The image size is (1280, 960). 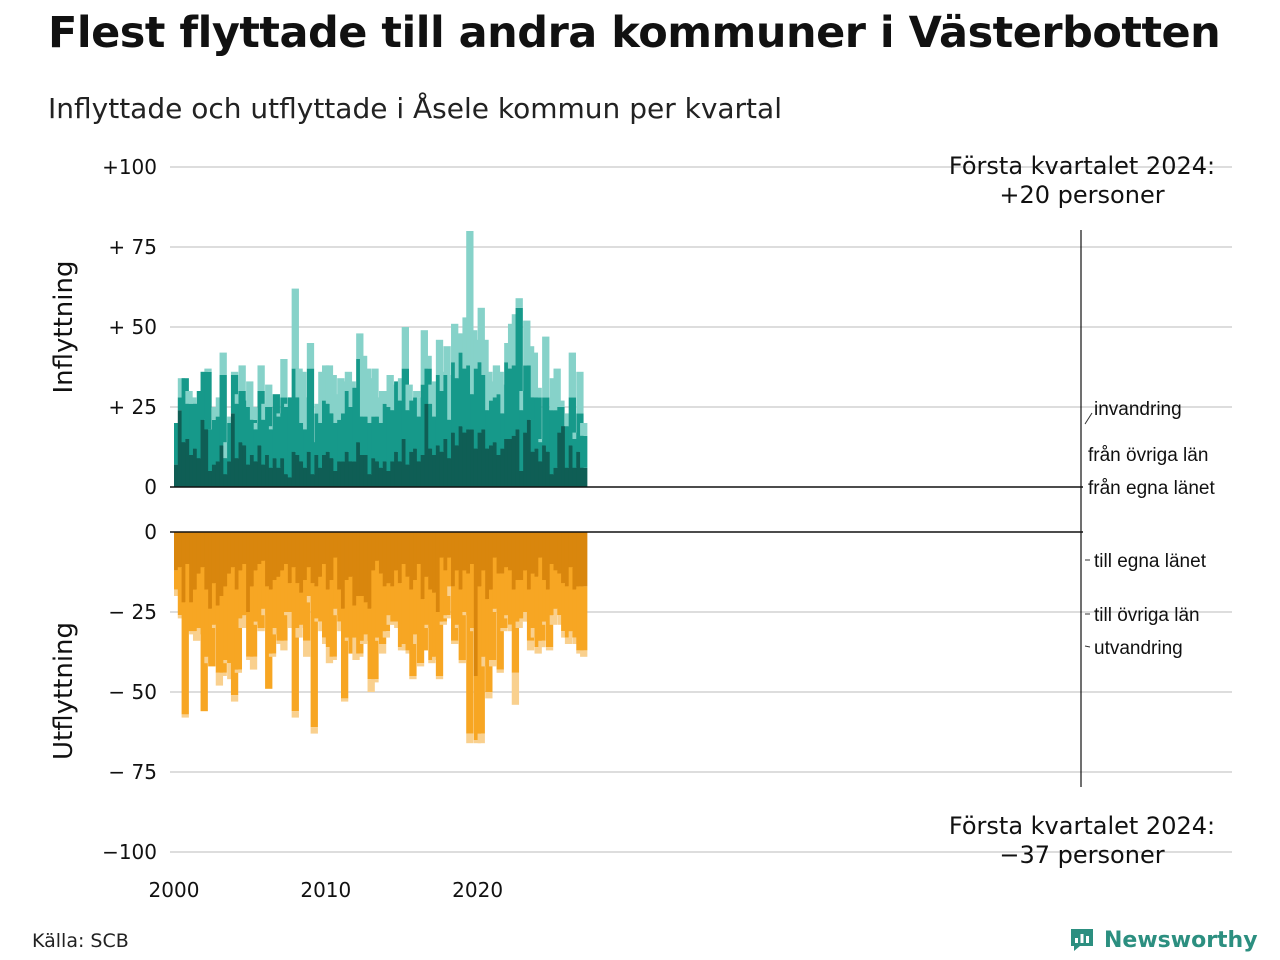 I want to click on legend-label: till egna länet, so click(x=1150, y=561).